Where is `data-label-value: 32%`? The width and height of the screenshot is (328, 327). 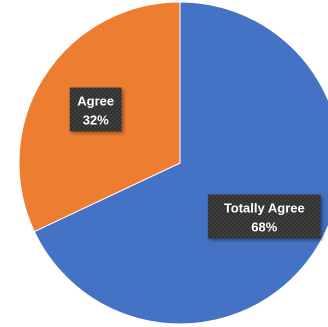
data-label-value: 32% is located at coordinates (96, 120).